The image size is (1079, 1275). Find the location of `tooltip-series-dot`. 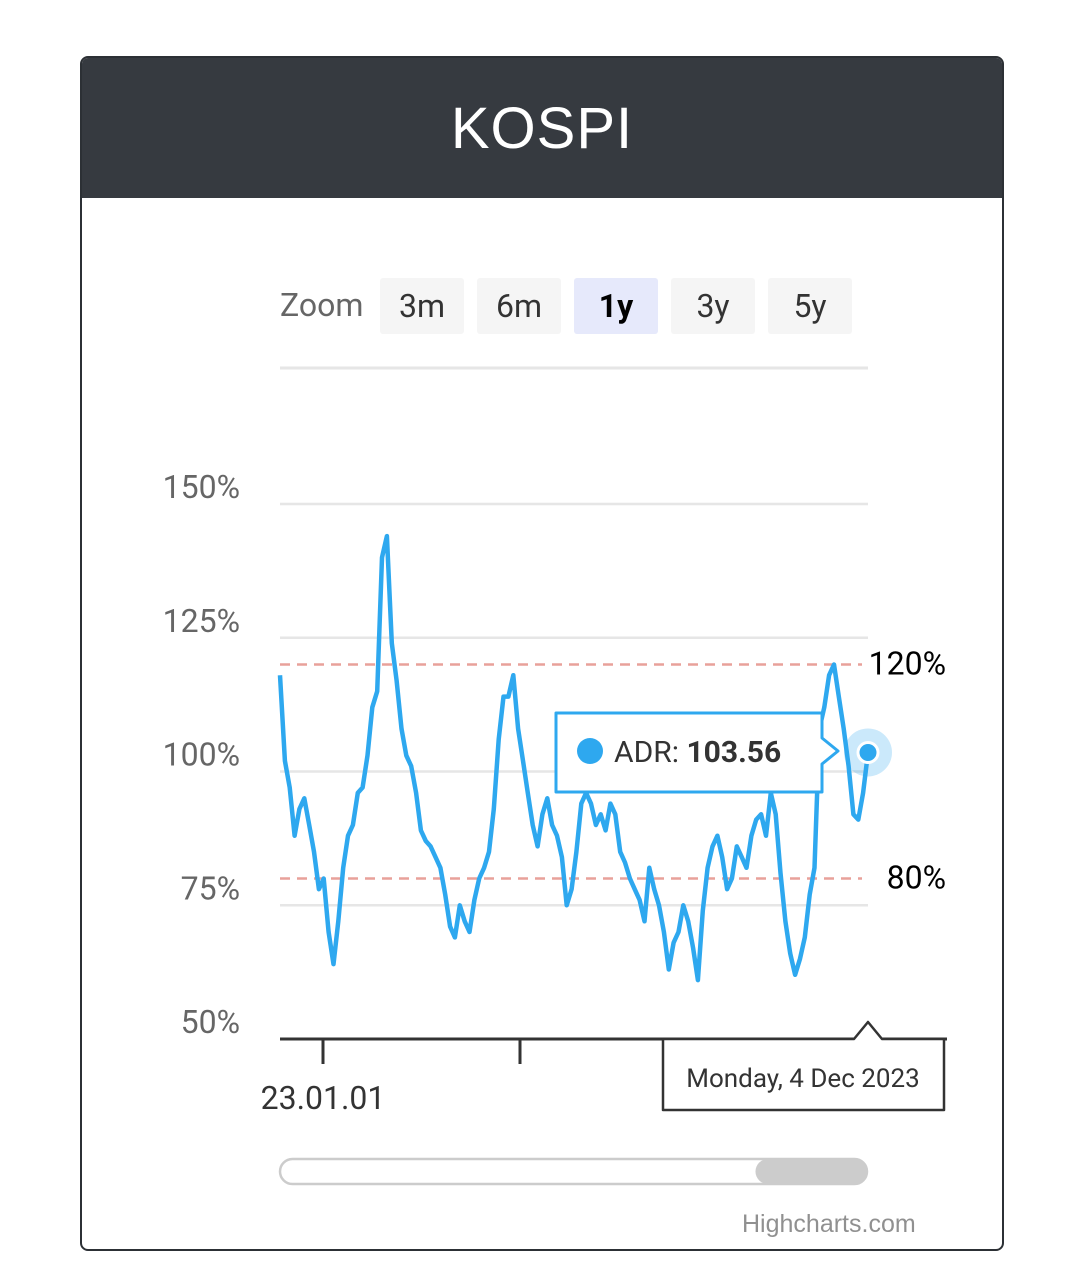

tooltip-series-dot is located at coordinates (590, 751).